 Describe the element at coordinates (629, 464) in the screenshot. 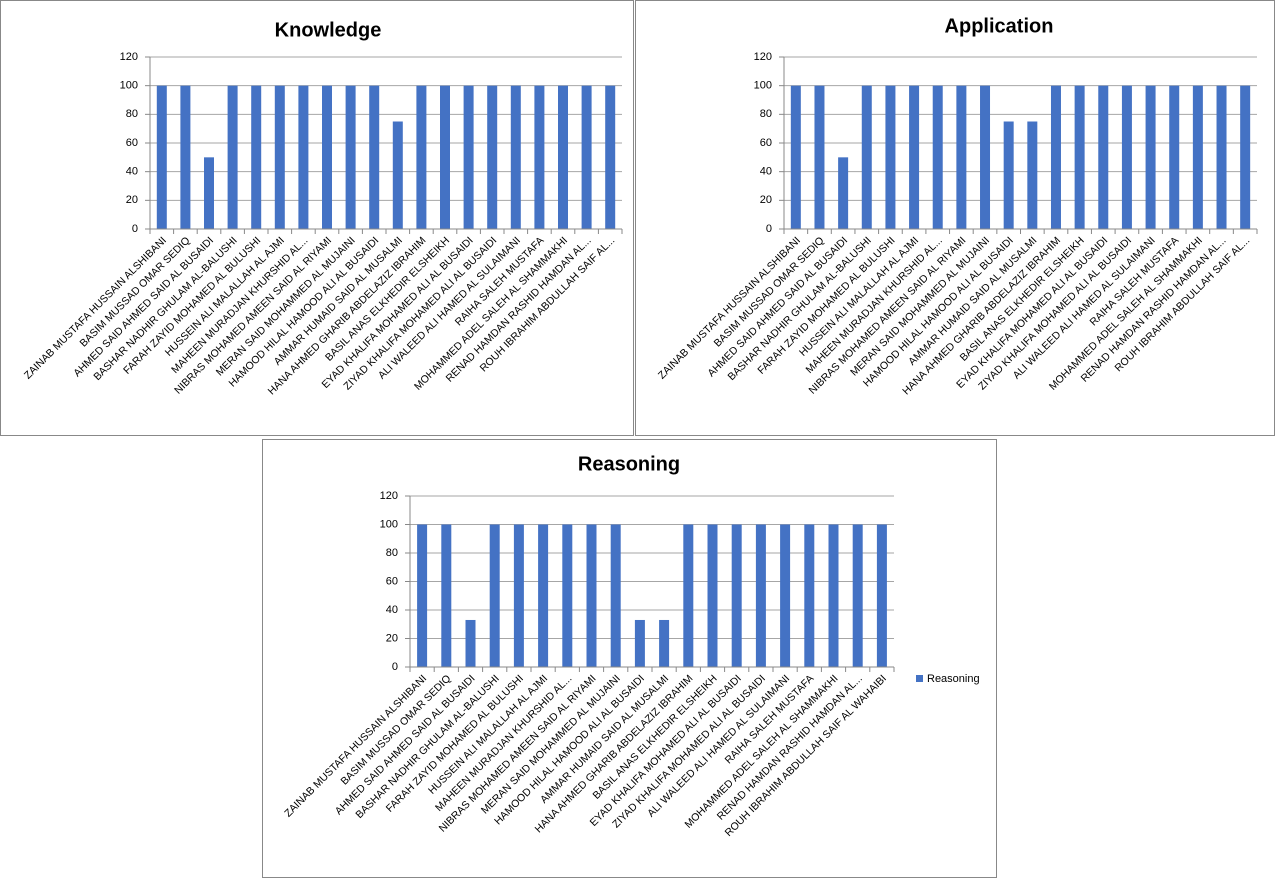

I see `chart-title: Reasoning` at that location.